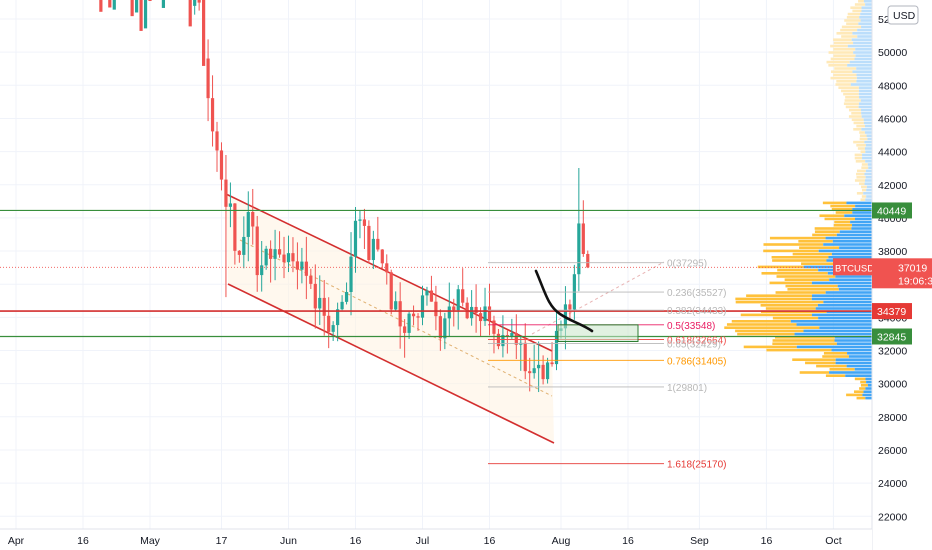 The width and height of the screenshot is (932, 550). Describe the element at coordinates (892, 451) in the screenshot. I see `price-tick-label: 26000` at that location.